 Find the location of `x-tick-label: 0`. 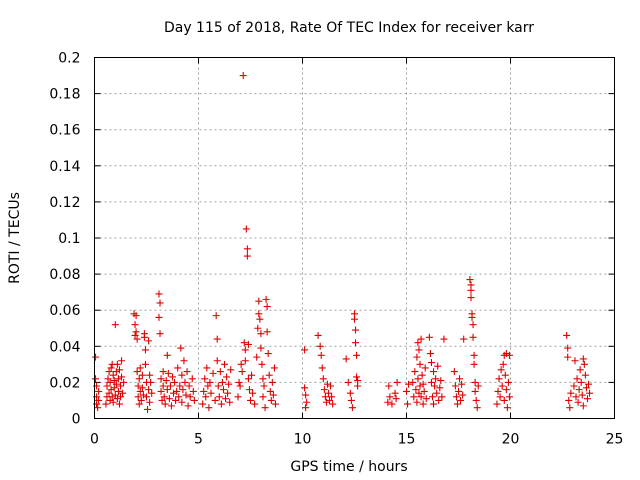

x-tick-label: 0 is located at coordinates (94, 440).